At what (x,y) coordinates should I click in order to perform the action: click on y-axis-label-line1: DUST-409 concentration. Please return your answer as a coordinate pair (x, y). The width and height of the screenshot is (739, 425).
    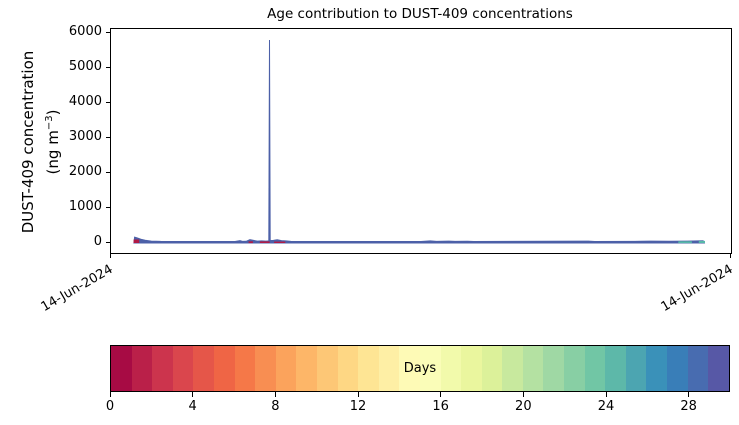
    Looking at the image, I should click on (28, 142).